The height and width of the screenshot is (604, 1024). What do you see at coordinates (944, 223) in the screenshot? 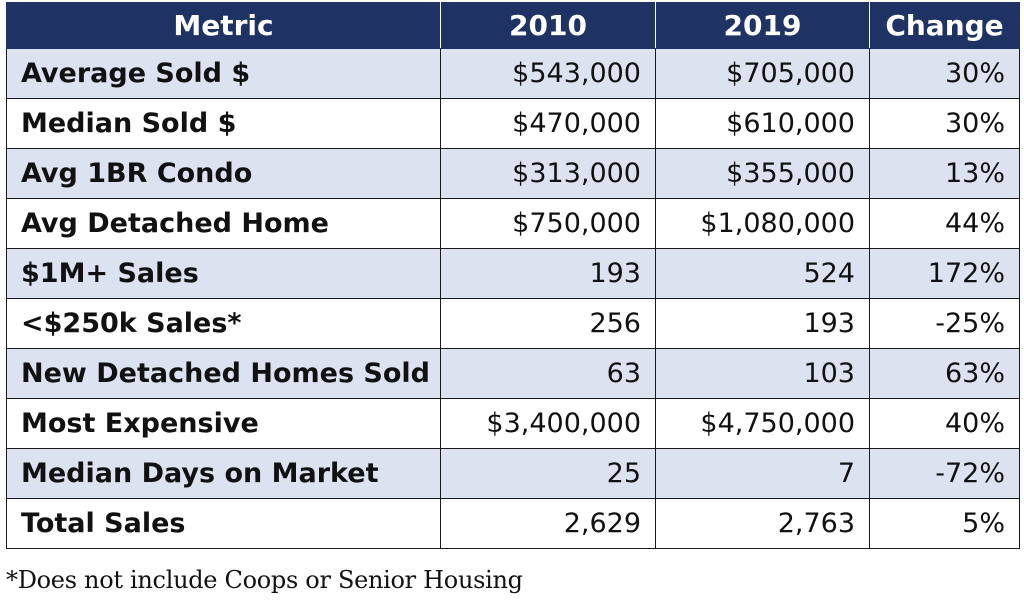
I see `value-change: 44%` at bounding box center [944, 223].